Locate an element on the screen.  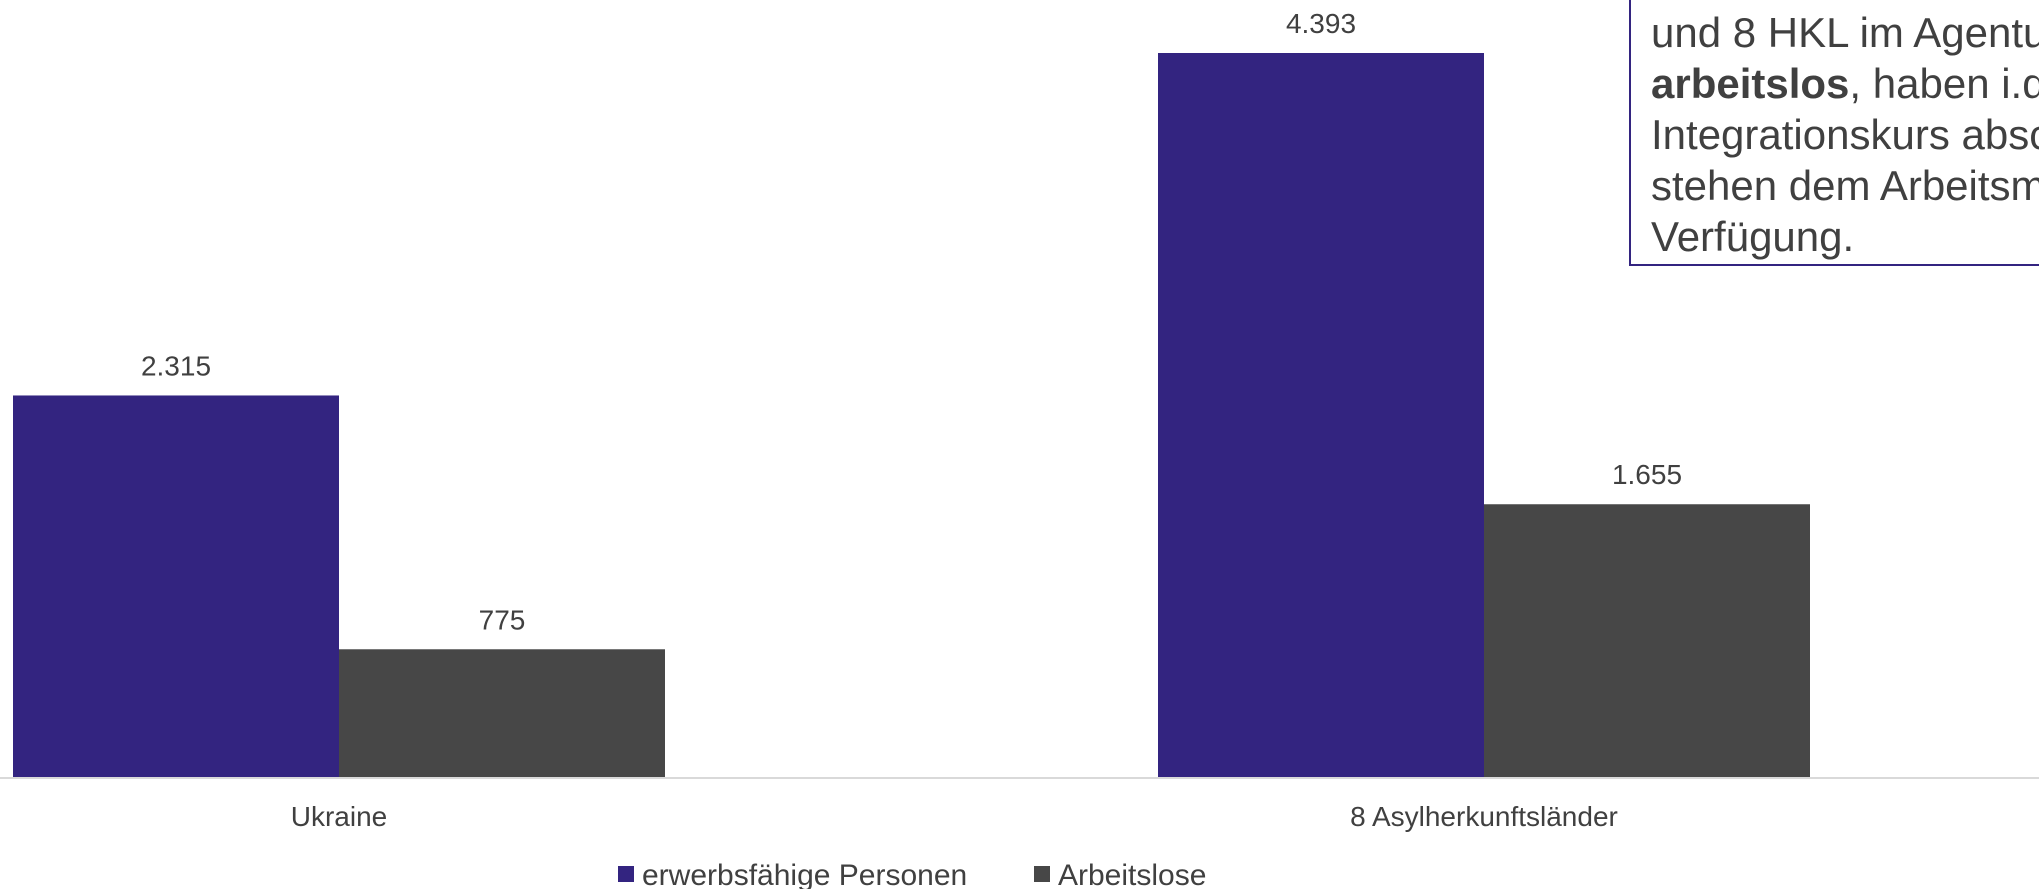
category-label: 8 Asylherkunftsländer is located at coordinates (1484, 816).